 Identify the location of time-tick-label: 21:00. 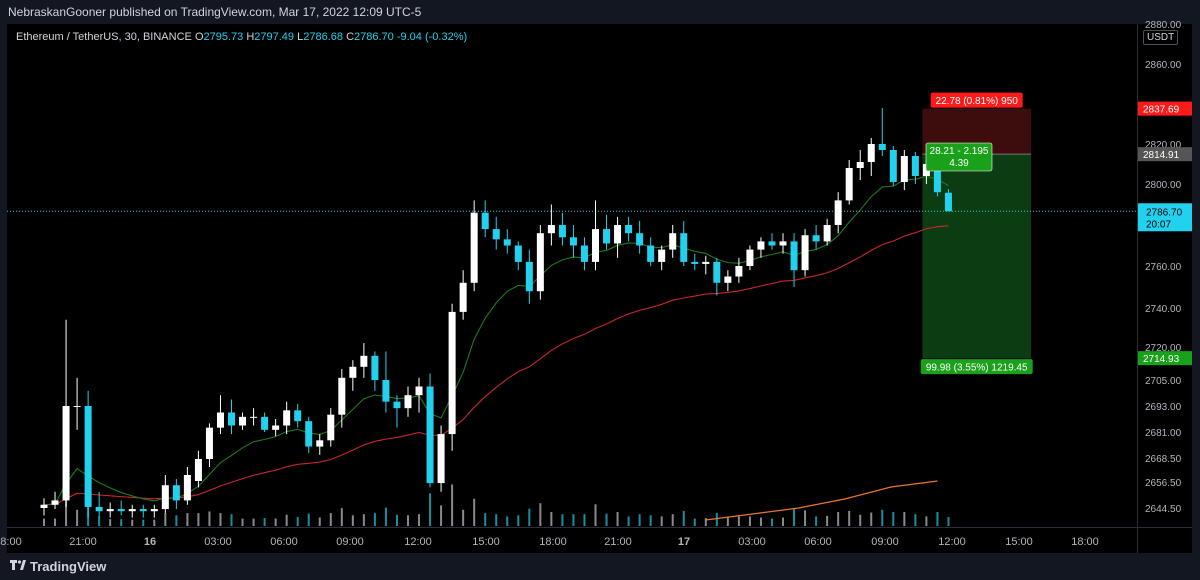
(83, 542).